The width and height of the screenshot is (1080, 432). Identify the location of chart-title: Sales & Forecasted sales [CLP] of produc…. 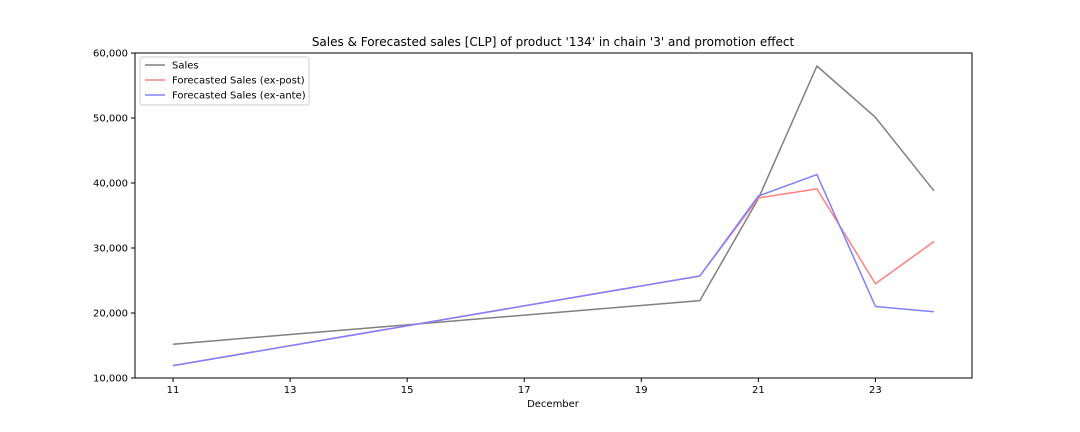
(553, 42).